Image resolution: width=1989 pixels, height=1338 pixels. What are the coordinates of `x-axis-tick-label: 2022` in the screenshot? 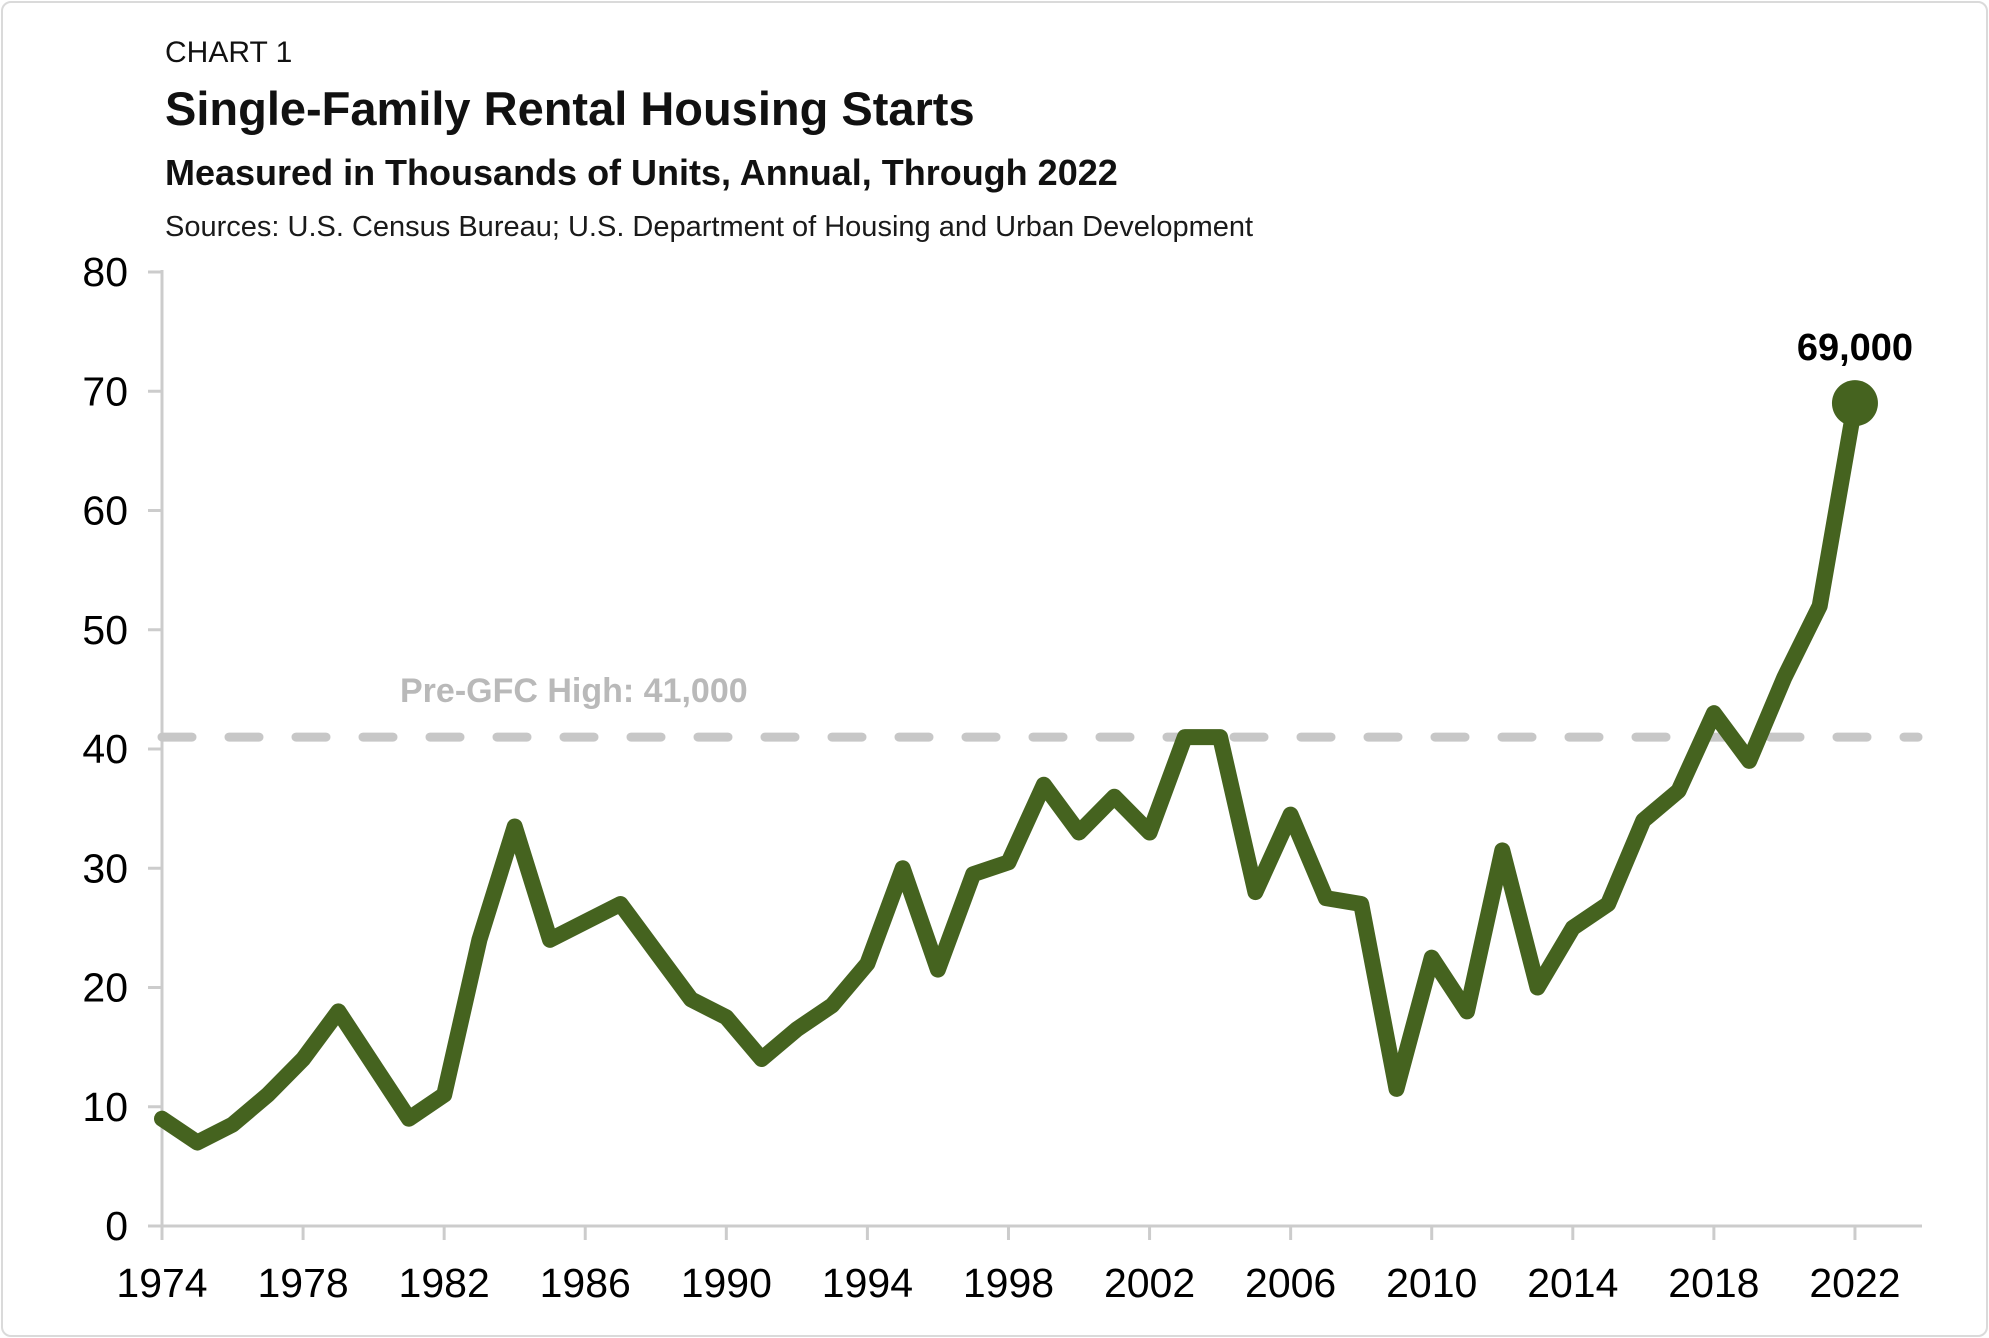 It's located at (1854, 1283).